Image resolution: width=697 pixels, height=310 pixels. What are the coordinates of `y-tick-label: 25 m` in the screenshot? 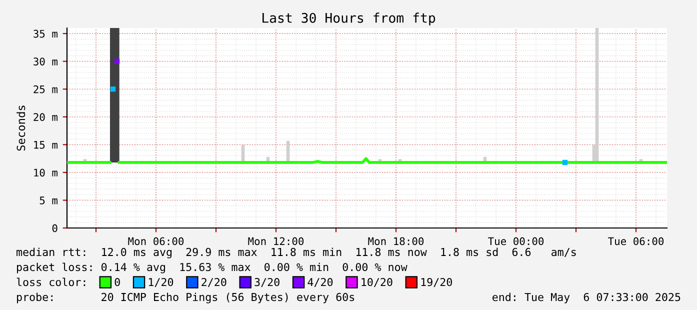 It's located at (46, 89).